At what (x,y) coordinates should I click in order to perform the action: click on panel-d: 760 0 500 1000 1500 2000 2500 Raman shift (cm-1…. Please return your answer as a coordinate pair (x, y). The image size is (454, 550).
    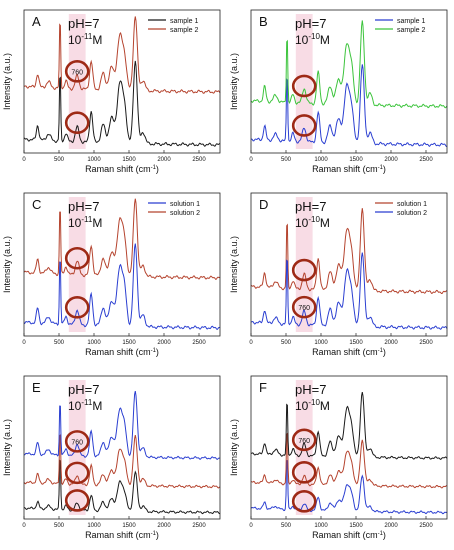
    Looking at the image, I should click on (338, 274).